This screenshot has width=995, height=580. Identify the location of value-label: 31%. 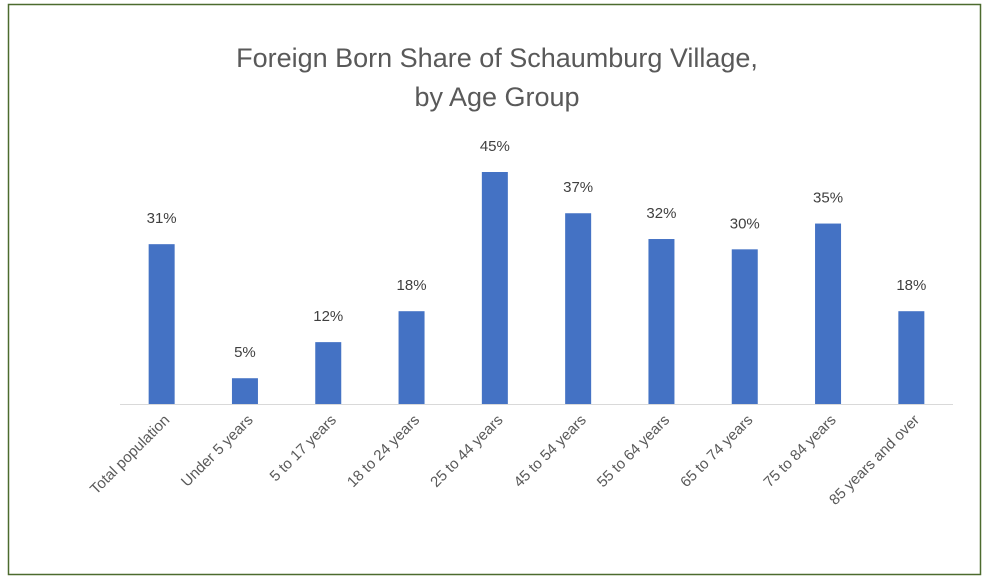
(162, 218).